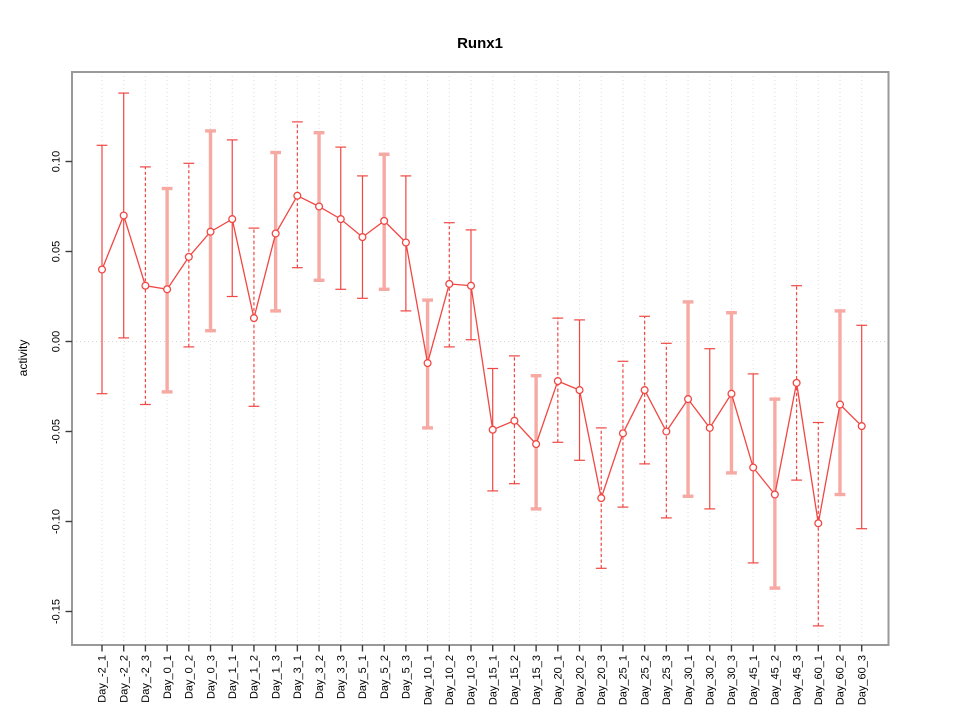 This screenshot has width=960, height=720. What do you see at coordinates (146, 679) in the screenshot?
I see `x-tick-label: Day_-2_3` at bounding box center [146, 679].